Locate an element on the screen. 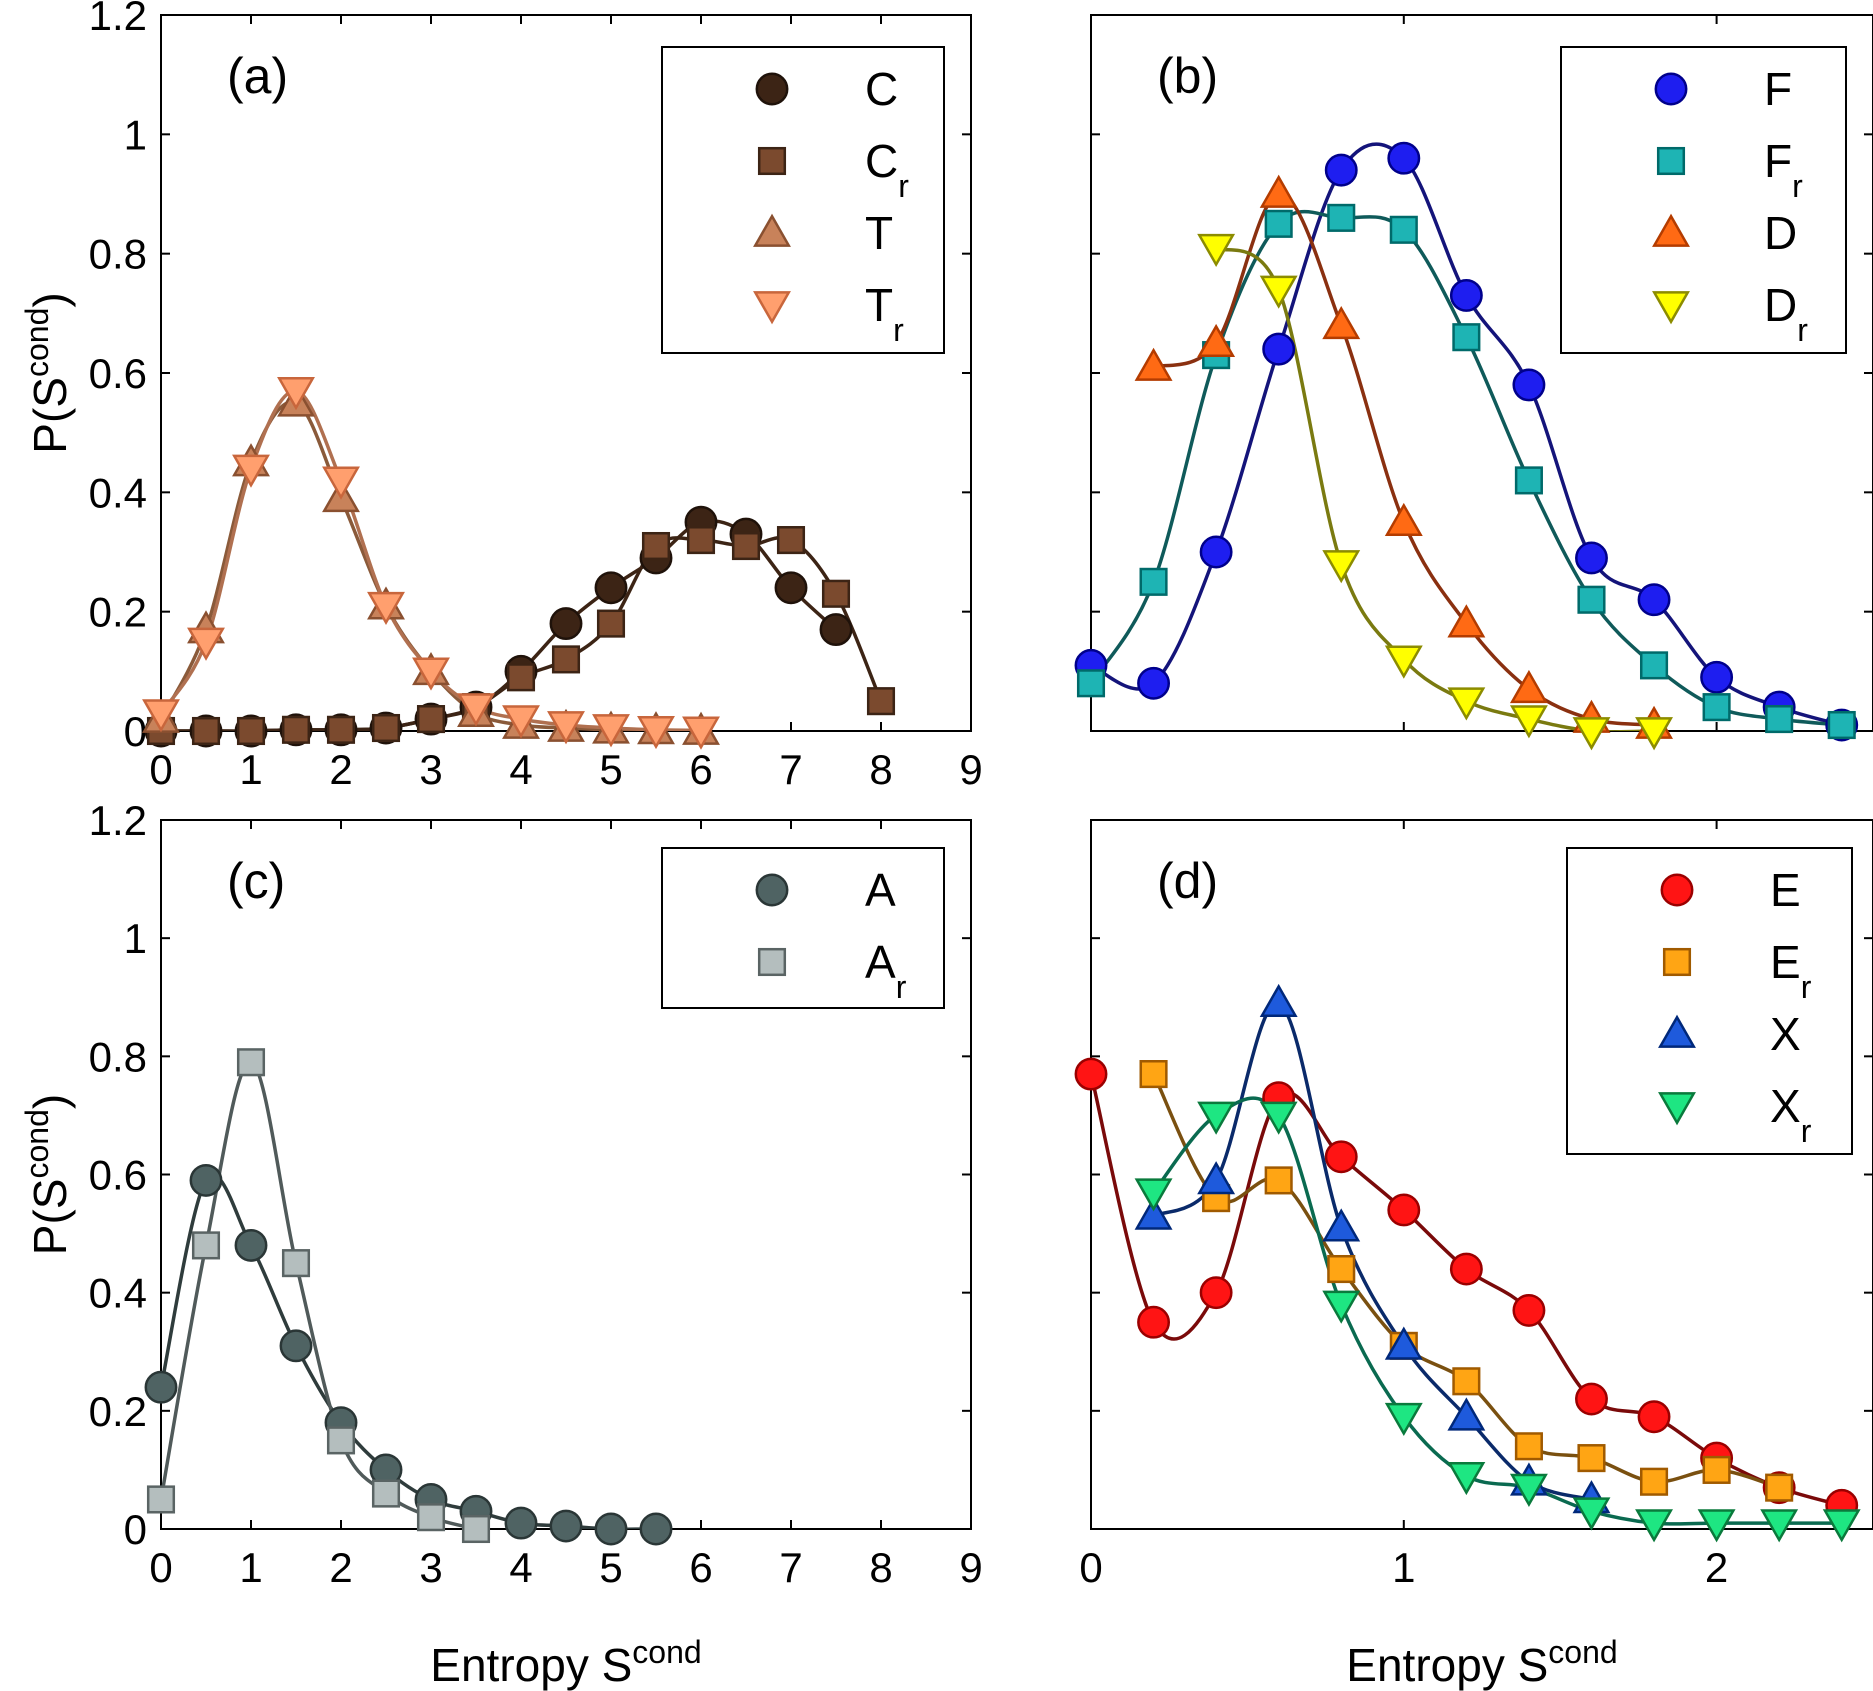 The width and height of the screenshot is (1873, 1691). panel-label: (b) is located at coordinates (1187, 76).